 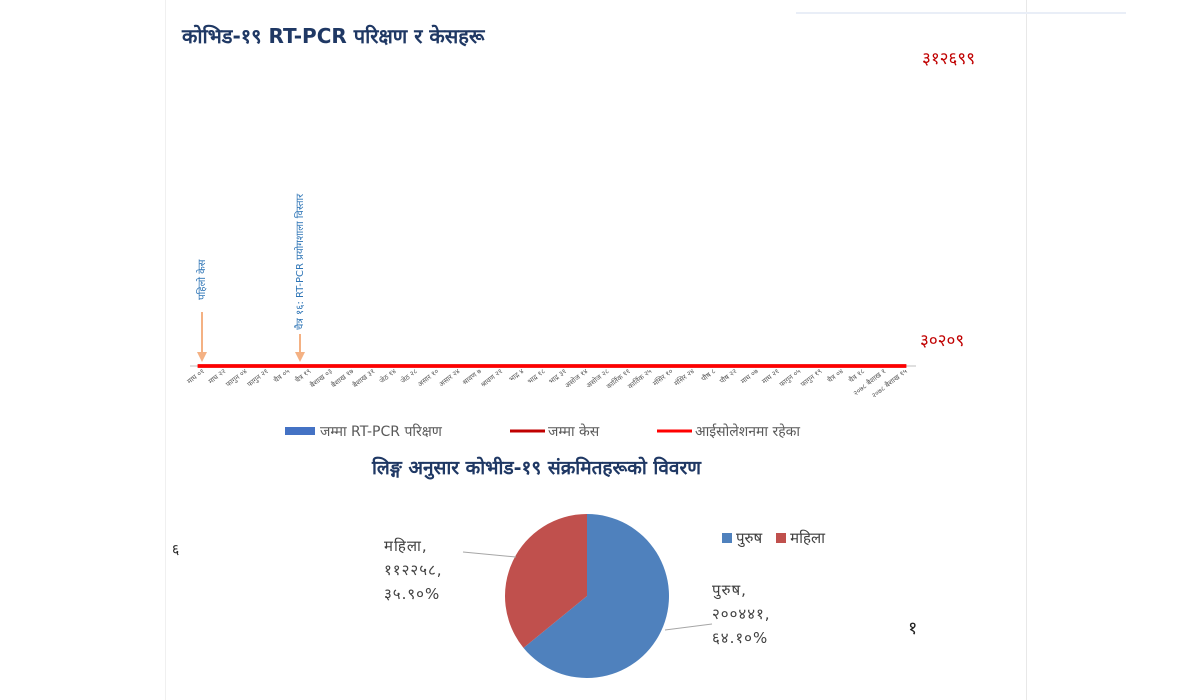 What do you see at coordinates (406, 546) in the screenshot?
I see `female-name: महिला,` at bounding box center [406, 546].